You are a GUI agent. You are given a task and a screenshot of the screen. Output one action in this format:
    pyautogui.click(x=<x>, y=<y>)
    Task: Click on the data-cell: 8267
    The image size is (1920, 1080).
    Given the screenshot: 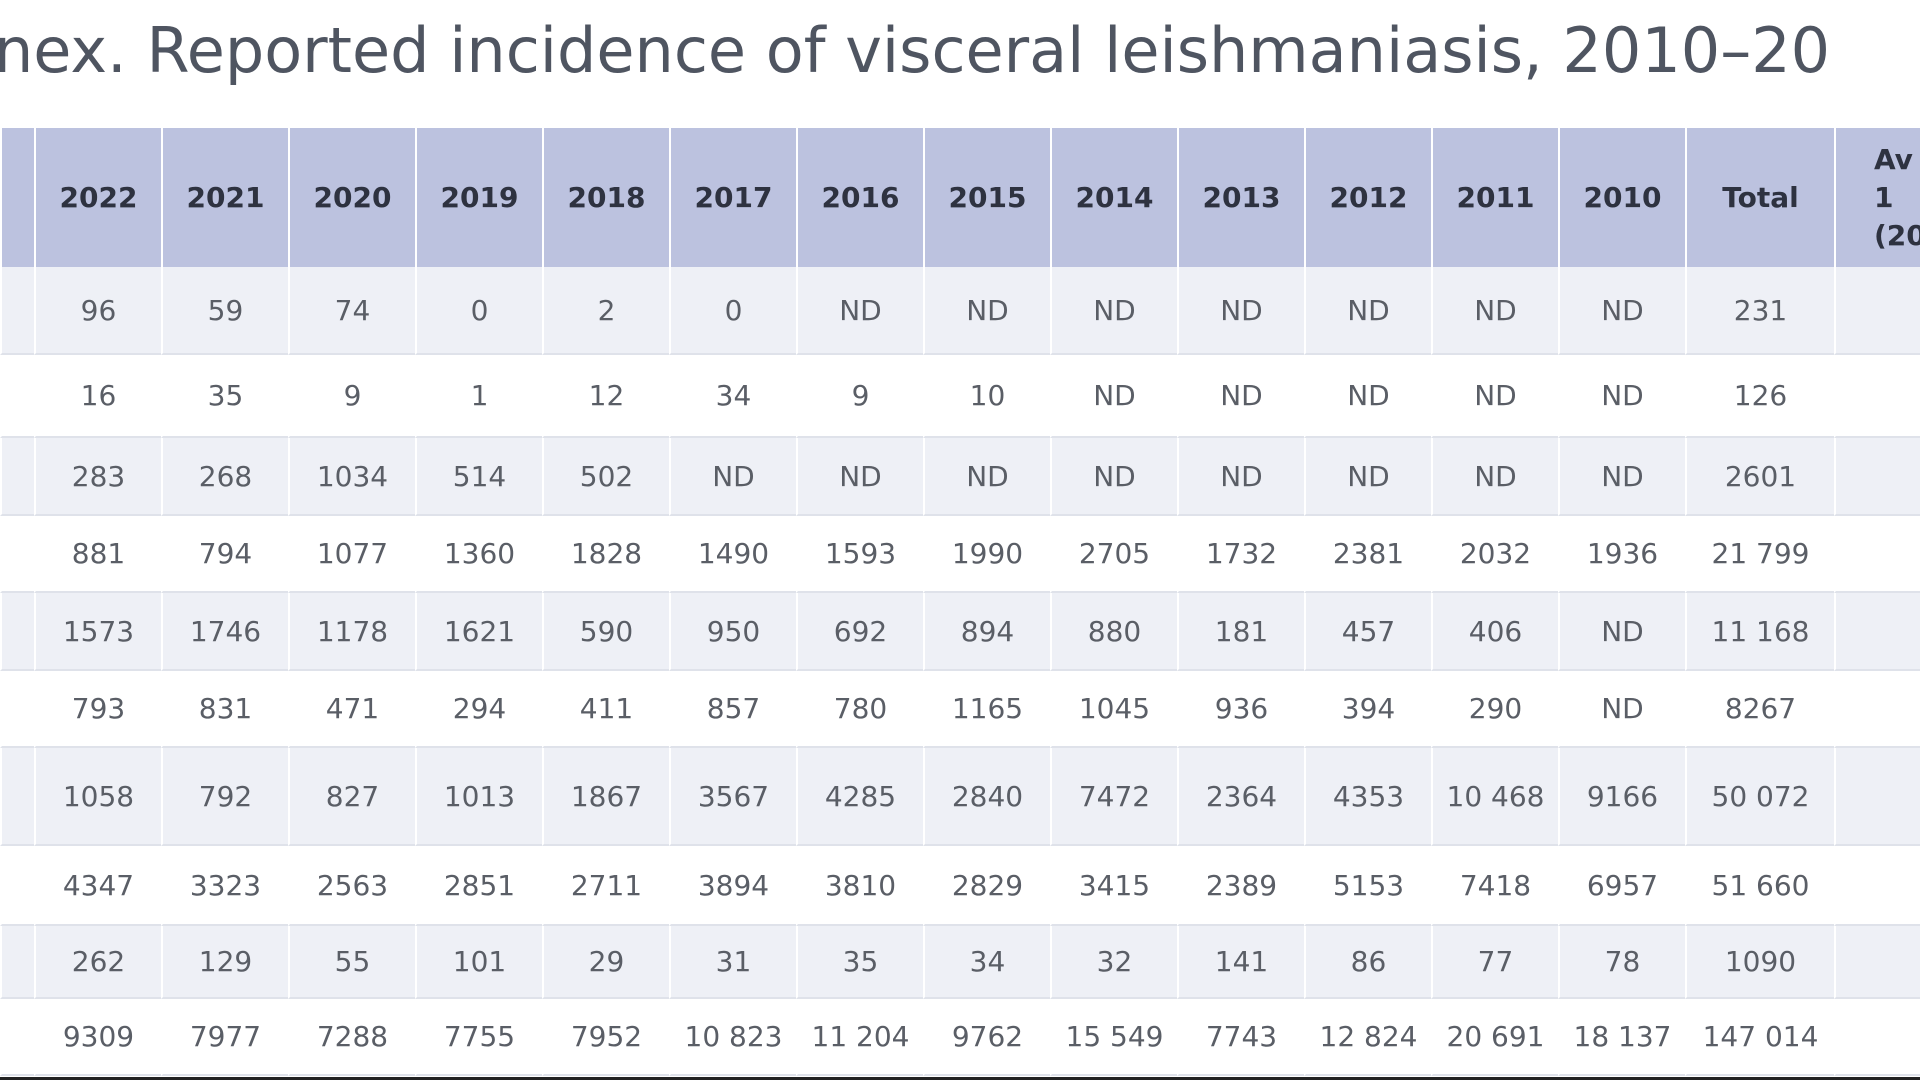 What is the action you would take?
    pyautogui.click(x=1759, y=709)
    